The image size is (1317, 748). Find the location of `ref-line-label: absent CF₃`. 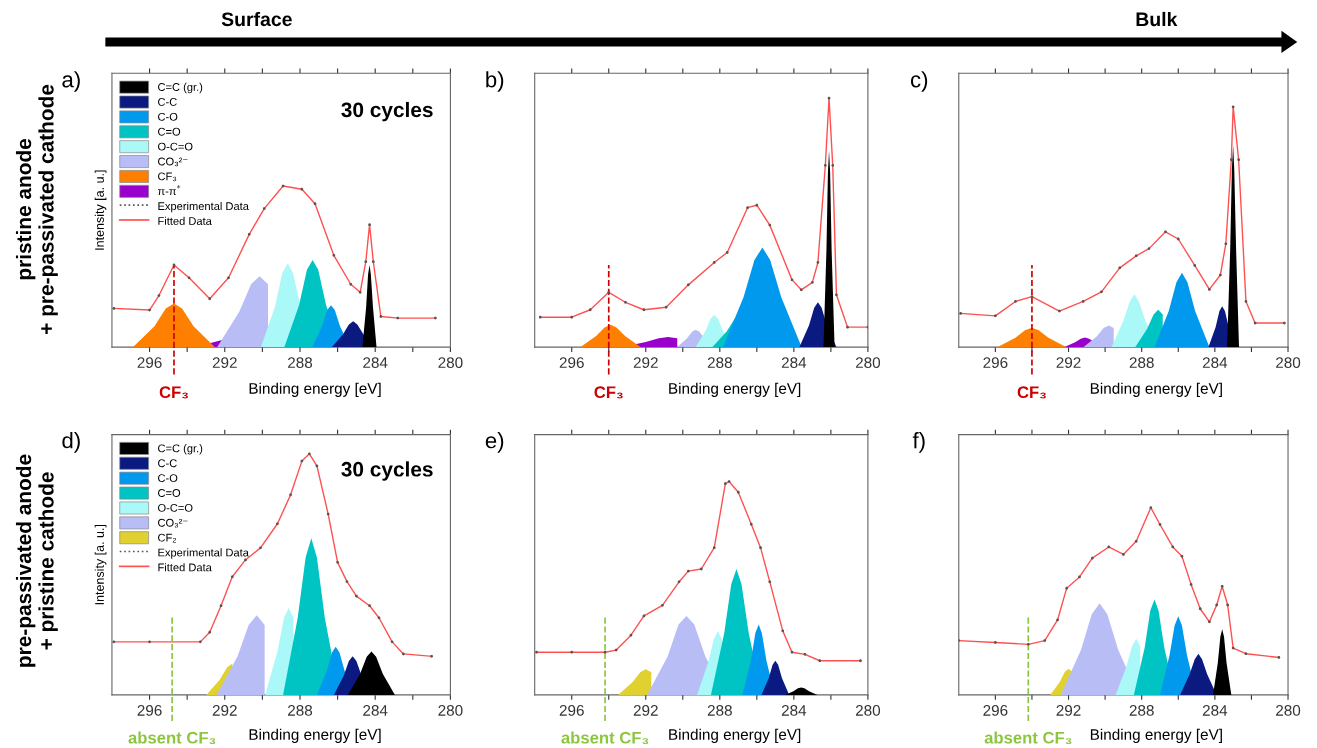

ref-line-label: absent CF₃ is located at coordinates (605, 738).